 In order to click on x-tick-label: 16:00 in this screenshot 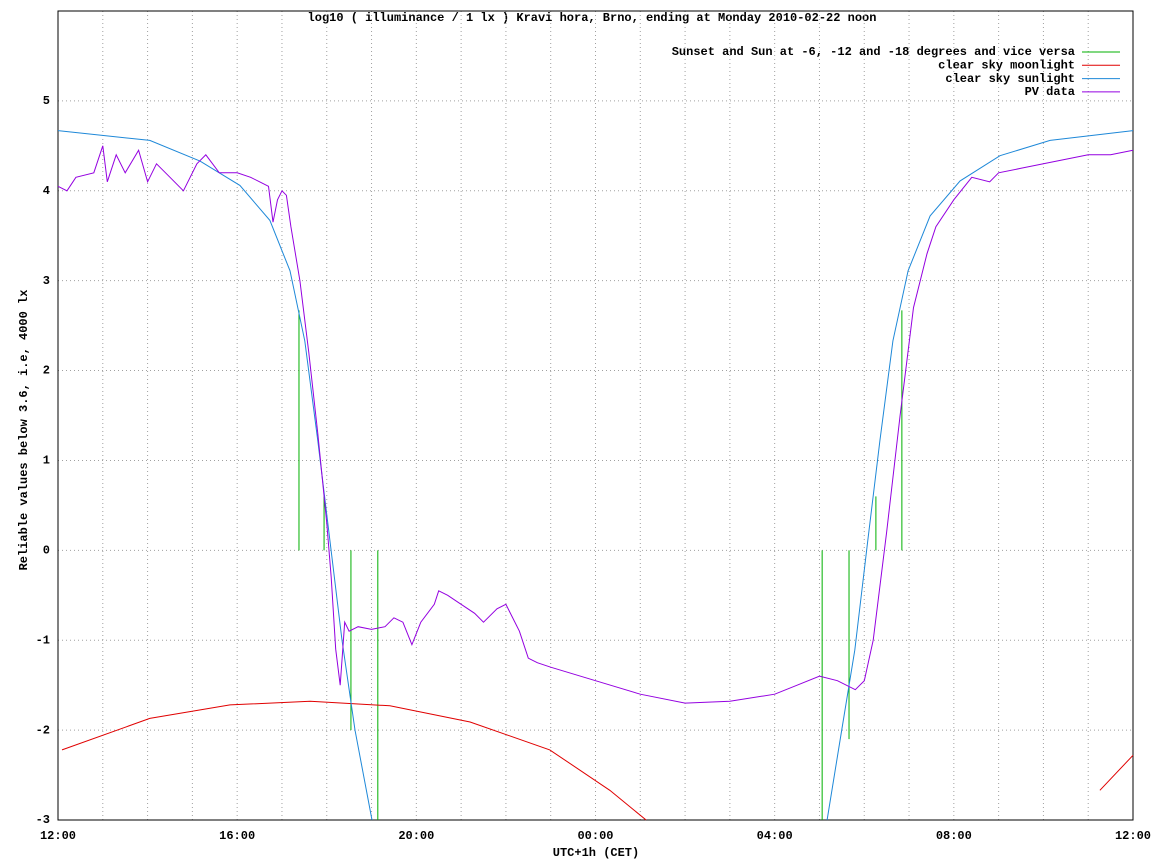, I will do `click(237, 836)`.